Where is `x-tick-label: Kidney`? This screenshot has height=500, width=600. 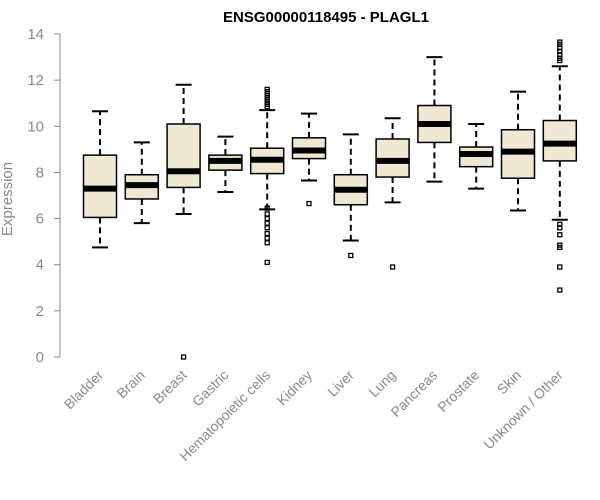 x-tick-label: Kidney is located at coordinates (295, 388).